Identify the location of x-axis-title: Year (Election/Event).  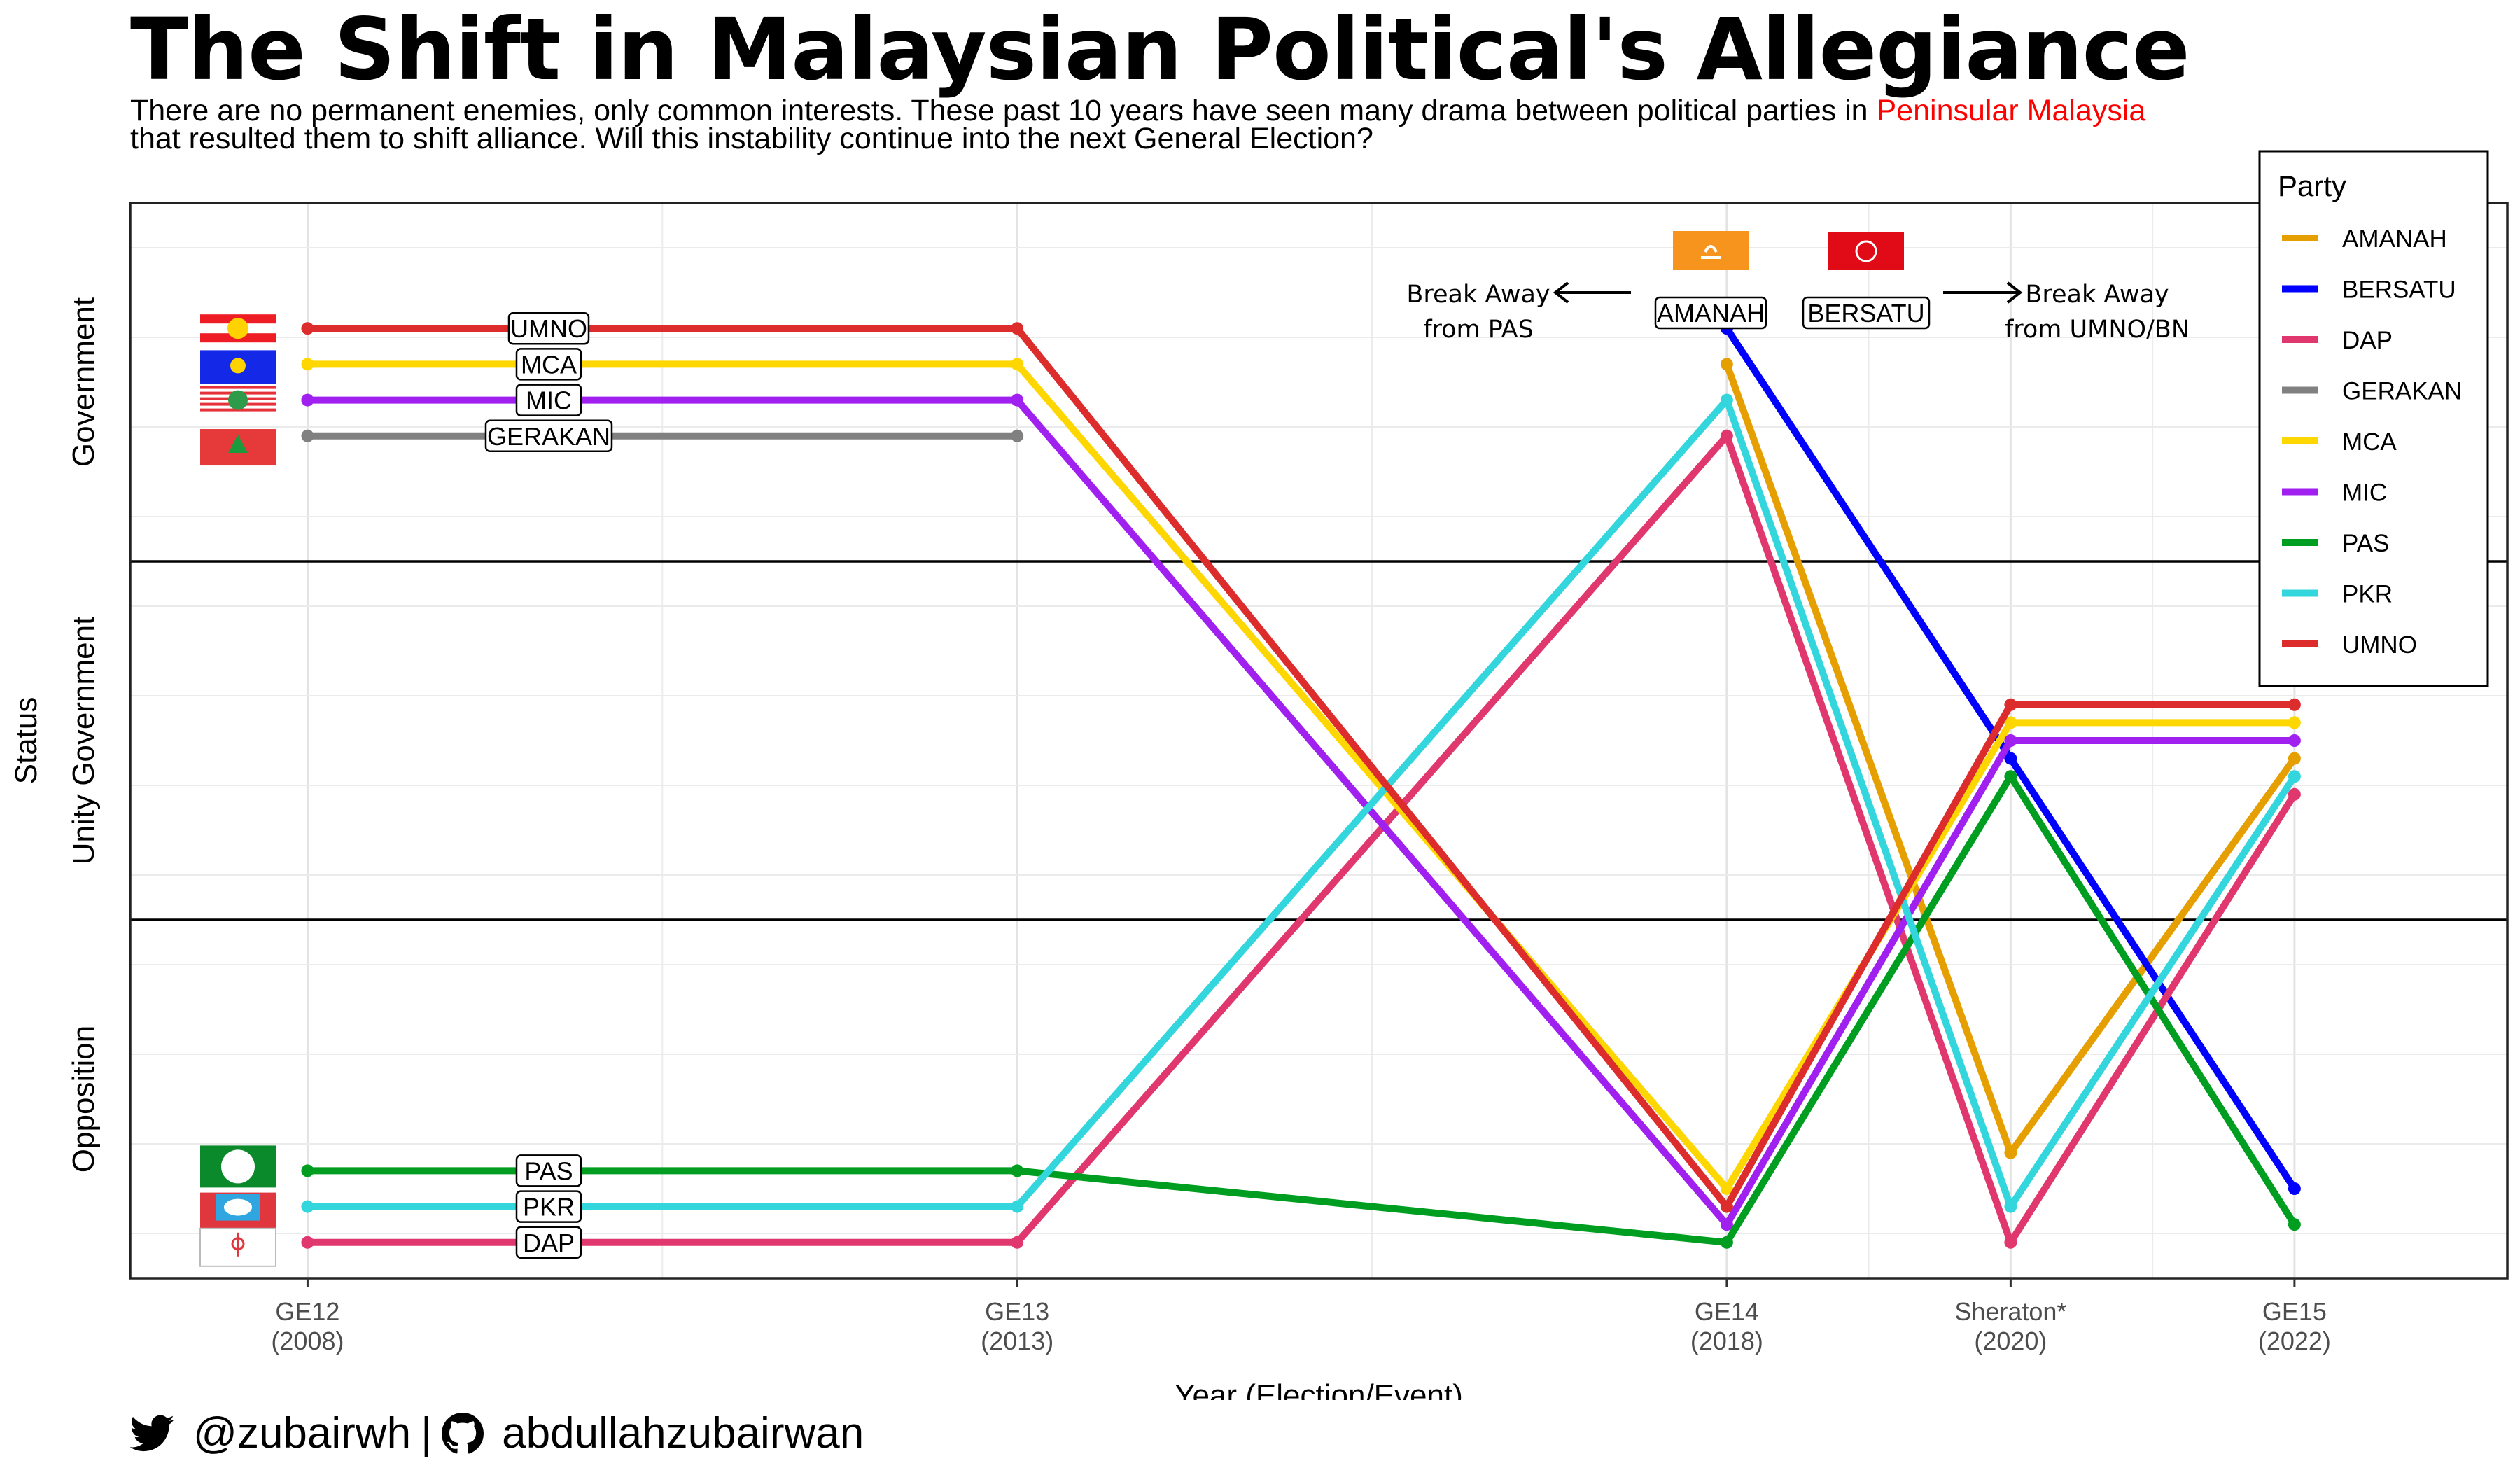
(1319, 1389).